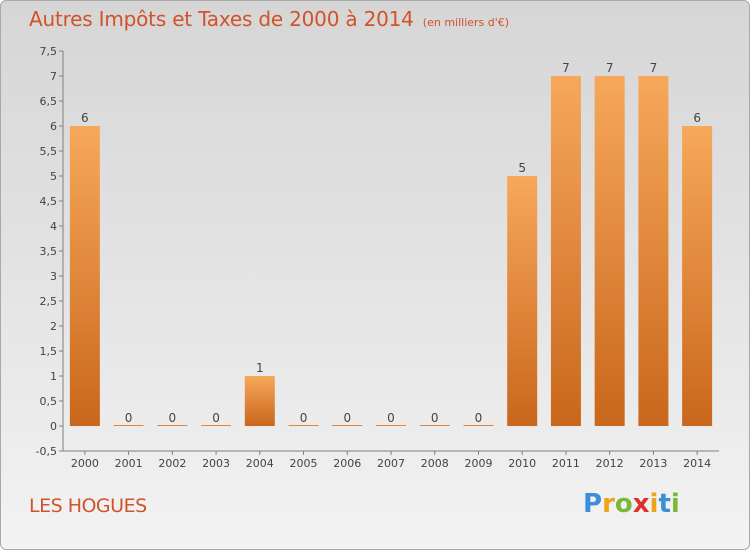  I want to click on y-tick-label: 1,5, so click(49, 351).